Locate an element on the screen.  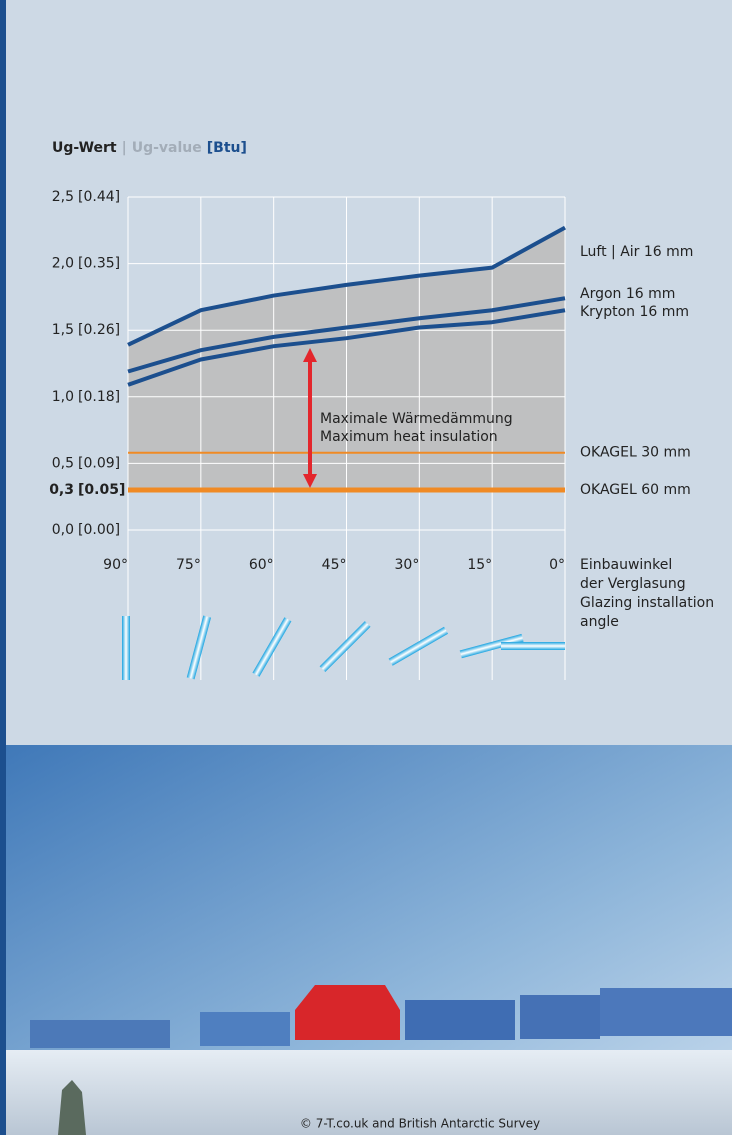
highlight-tick-label-btu: [0.05] is located at coordinates (101, 490).